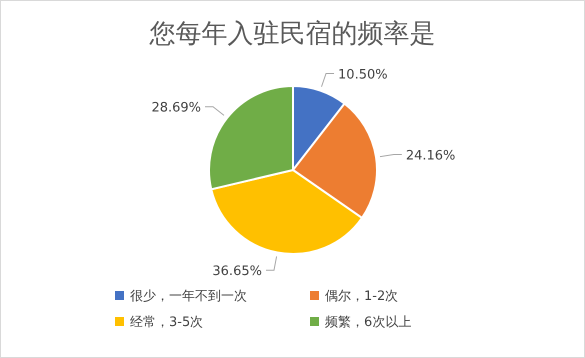  I want to click on data-label: 10.50%, so click(363, 75).